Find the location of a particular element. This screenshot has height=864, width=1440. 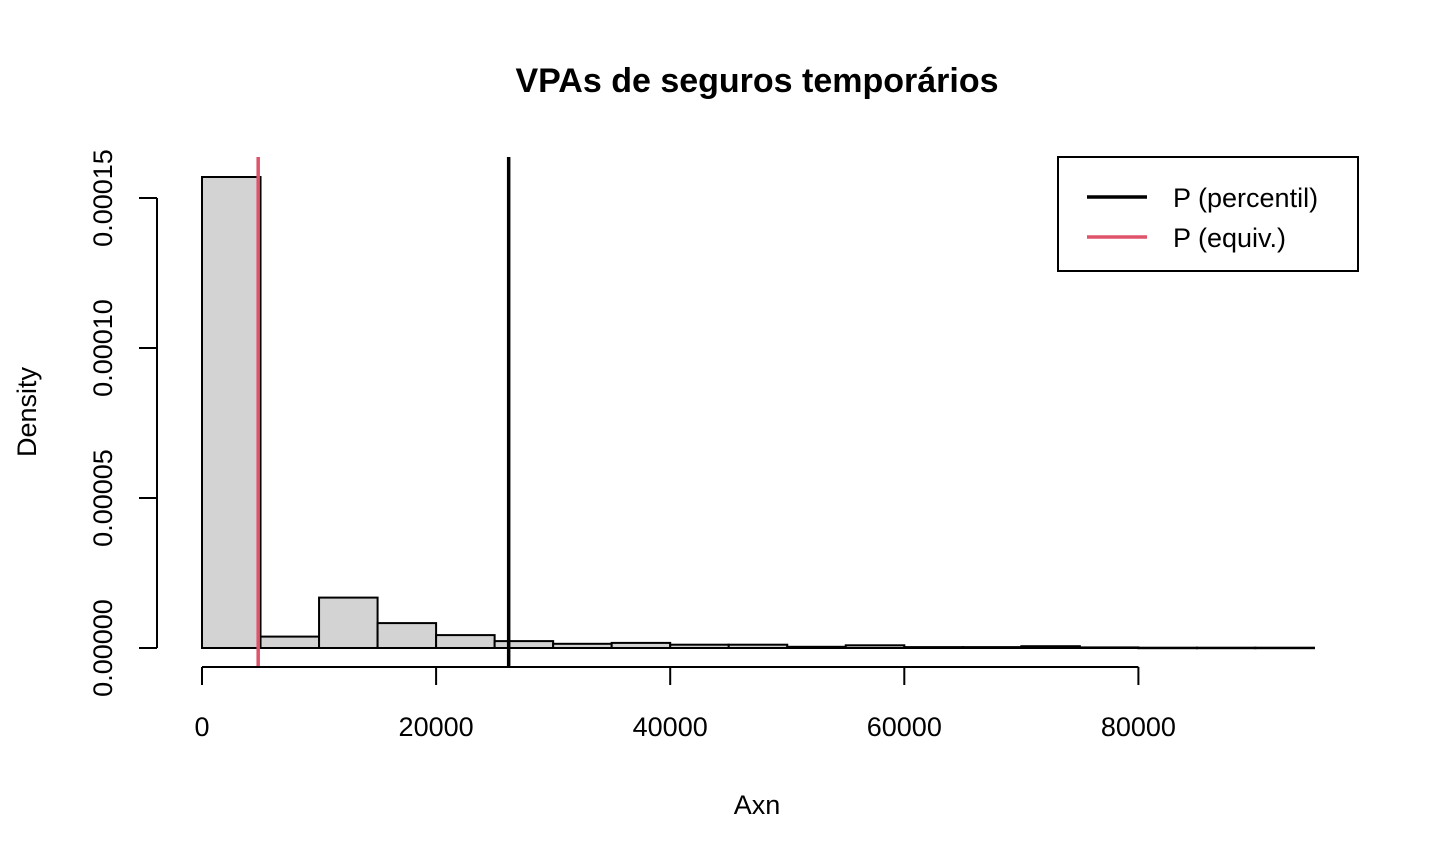

y-axis: 0.00000 0.00005 0.00010 0.00015 is located at coordinates (123, 423).